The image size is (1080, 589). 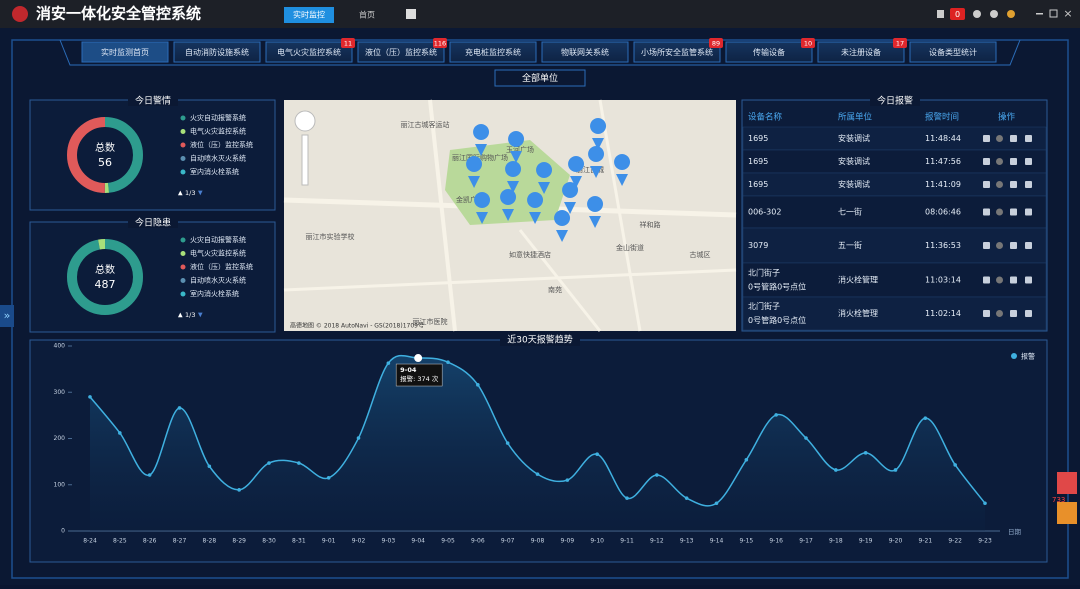 What do you see at coordinates (1011, 14) in the screenshot?
I see `gauge-icon` at bounding box center [1011, 14].